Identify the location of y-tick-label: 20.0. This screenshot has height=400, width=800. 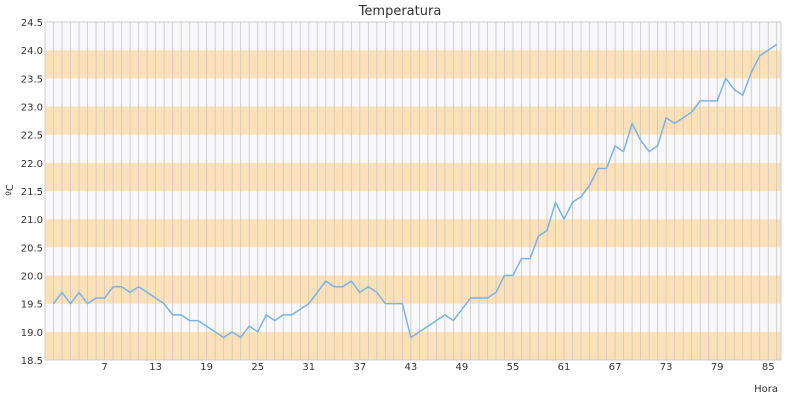
(32, 277).